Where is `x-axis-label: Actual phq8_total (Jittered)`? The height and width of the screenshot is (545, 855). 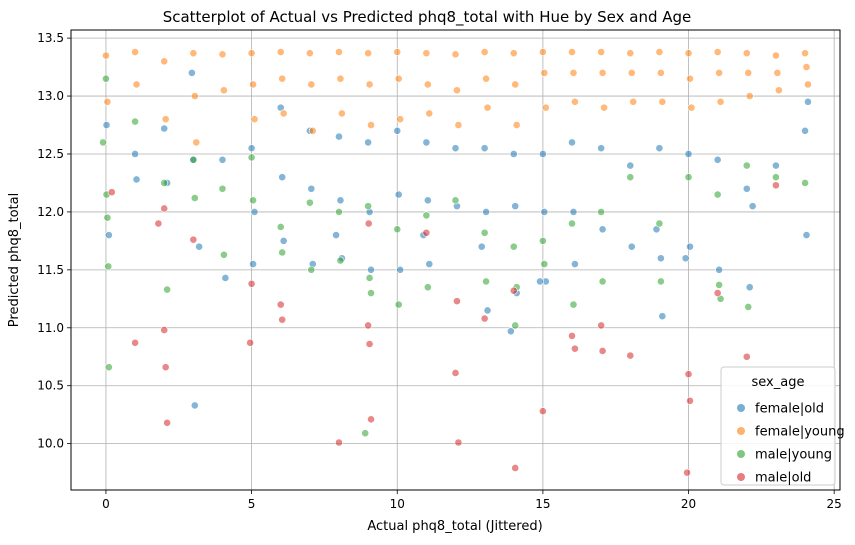
x-axis-label: Actual phq8_total (Jittered) is located at coordinates (454, 526).